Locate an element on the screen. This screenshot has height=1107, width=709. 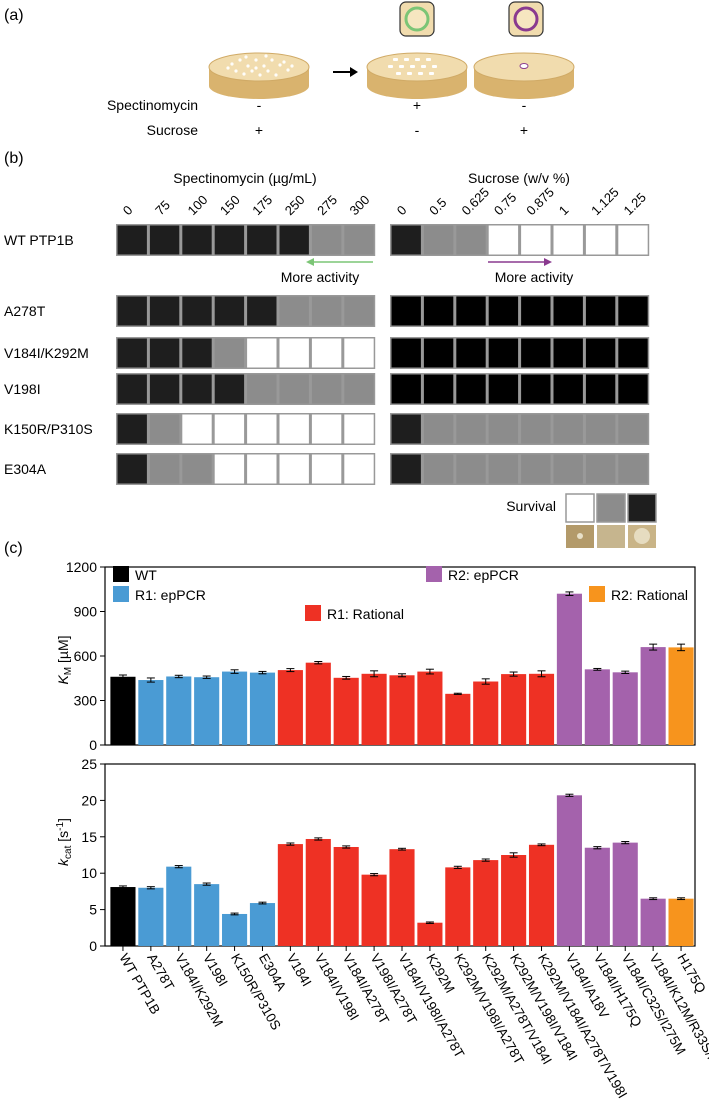
spec-conc-label: 75 is located at coordinates (162, 207).